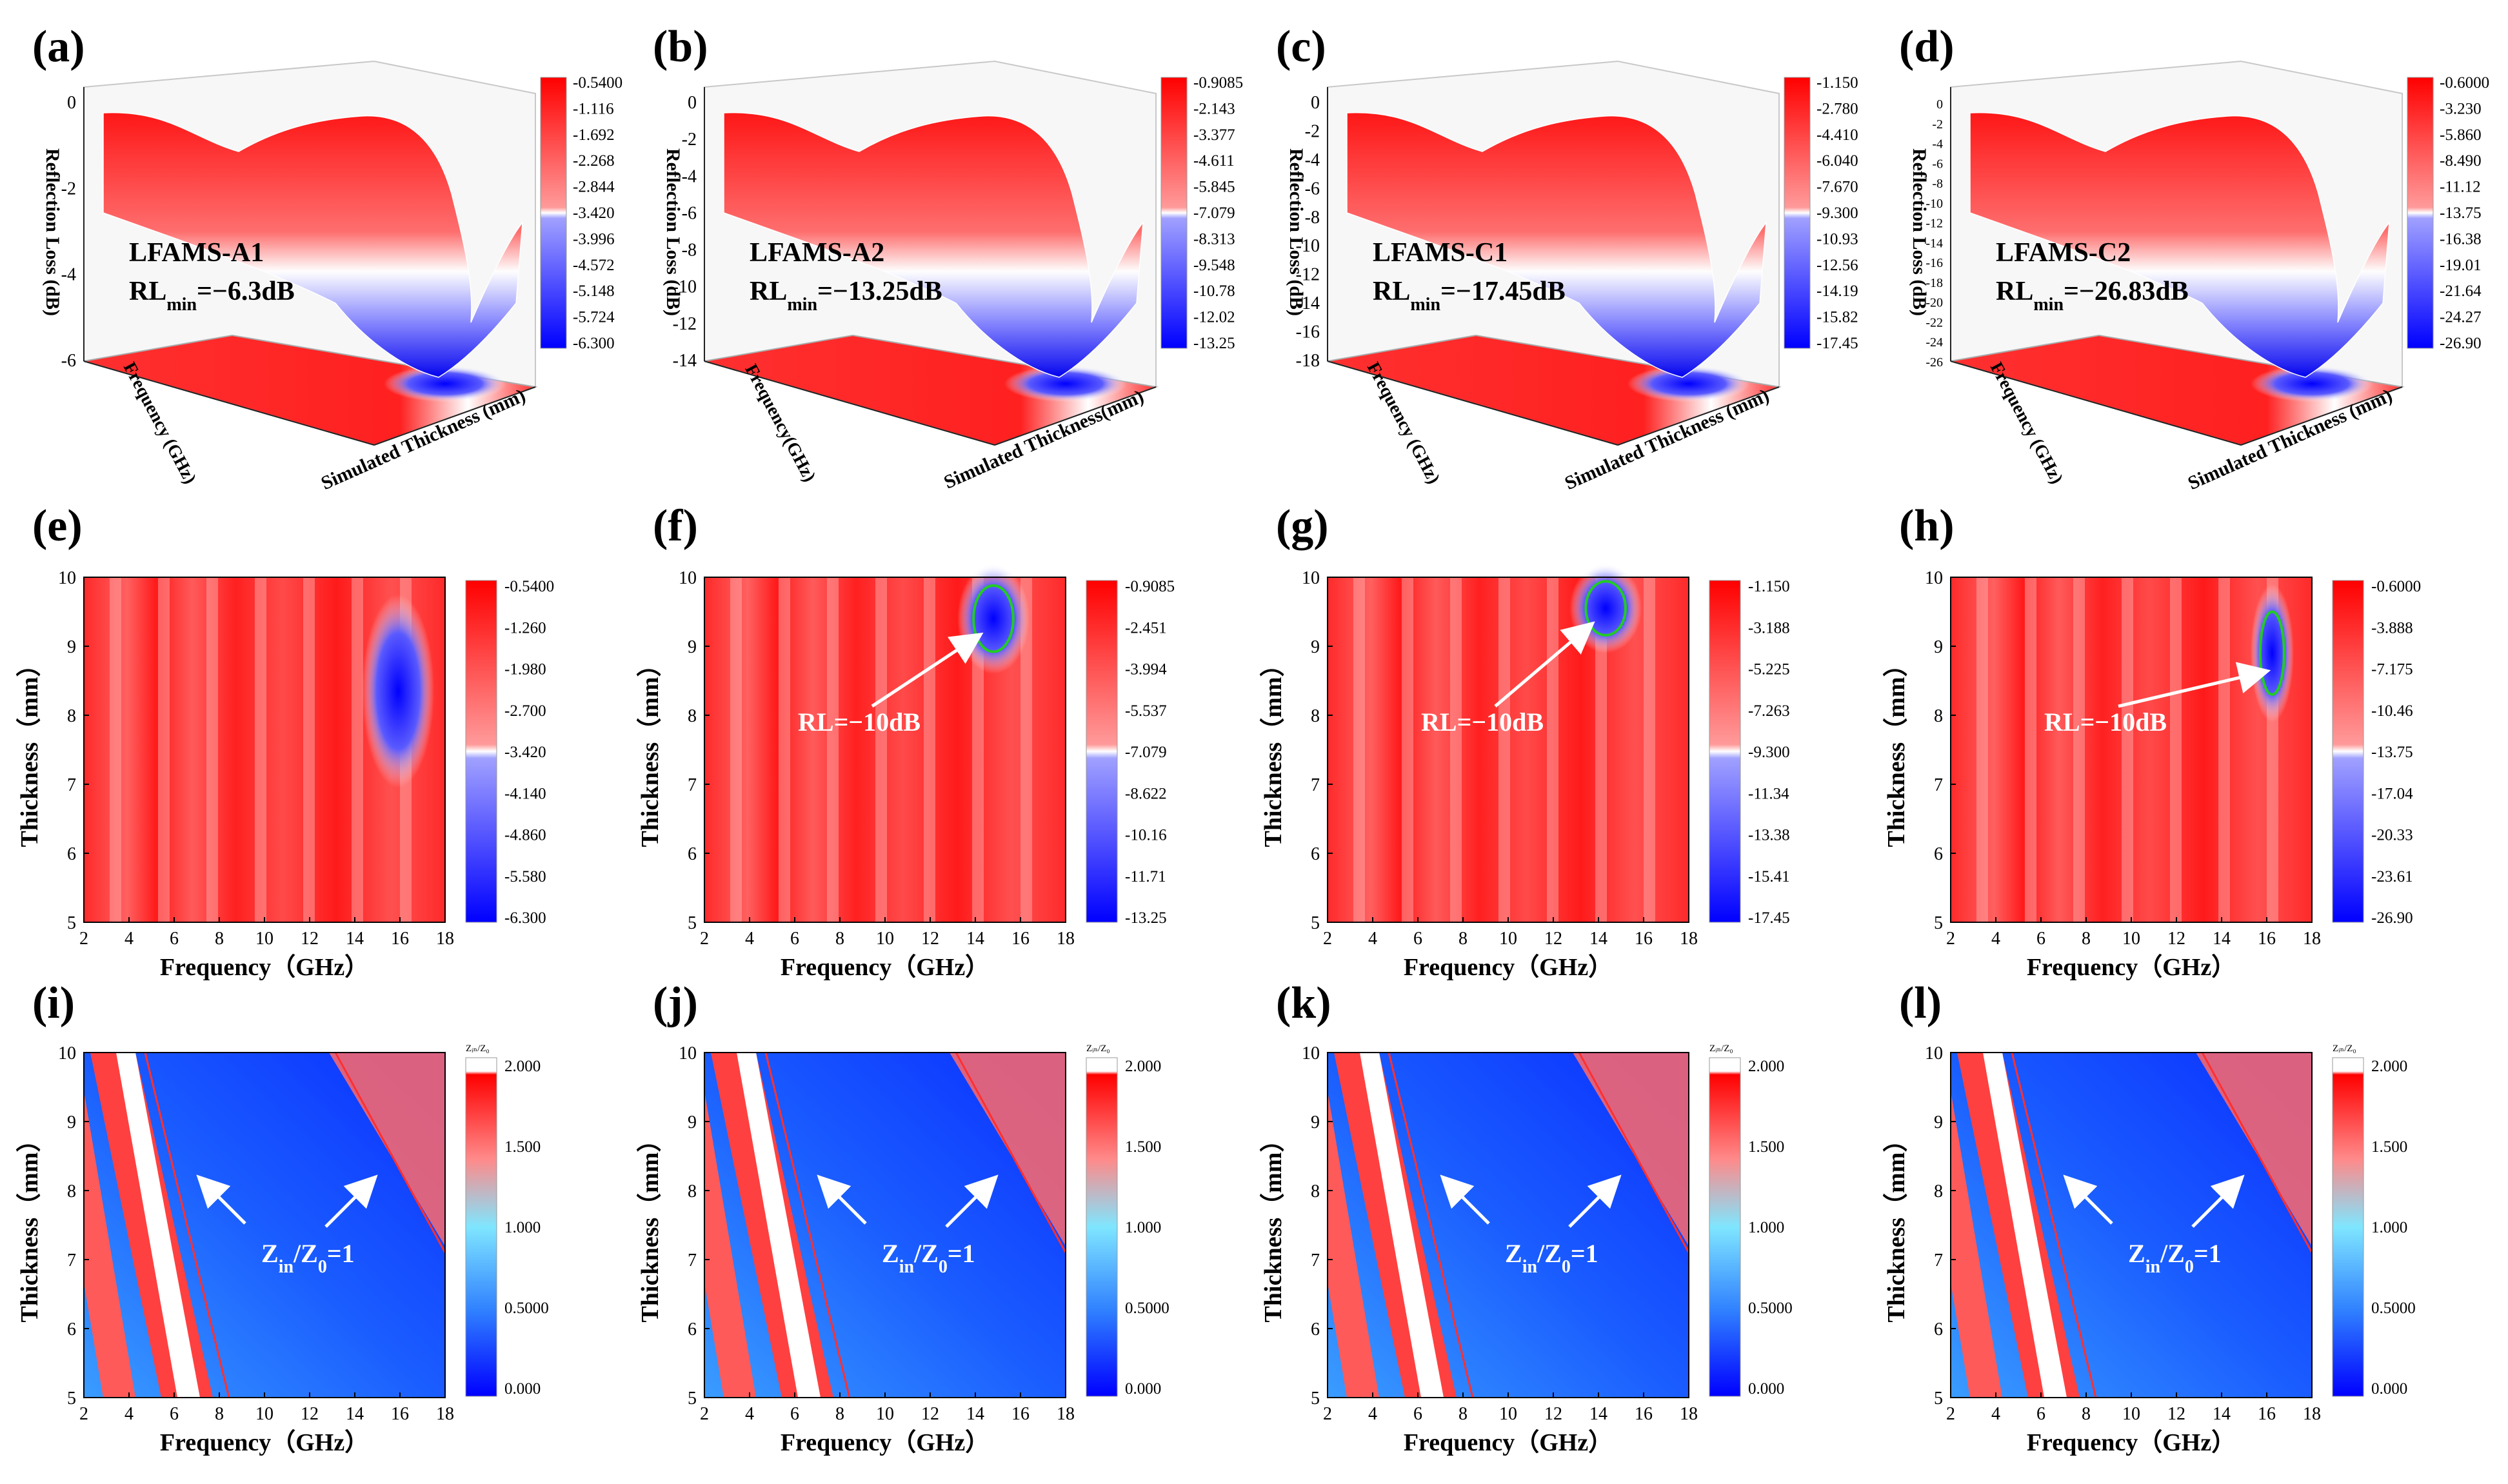  Describe the element at coordinates (1837, 108) in the screenshot. I see `colorbar-tick: -2.780` at that location.